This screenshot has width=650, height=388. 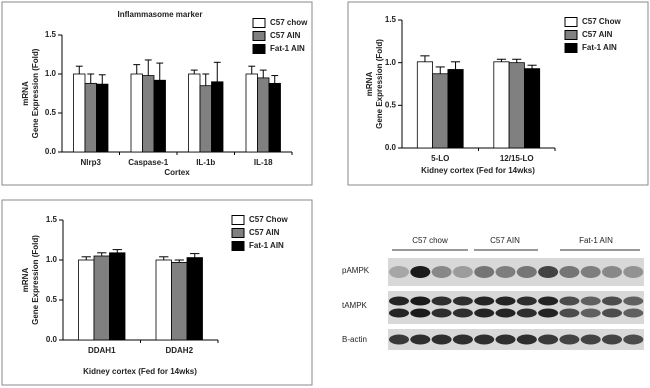 I want to click on x-tick-label: IL-18, so click(x=263, y=162).